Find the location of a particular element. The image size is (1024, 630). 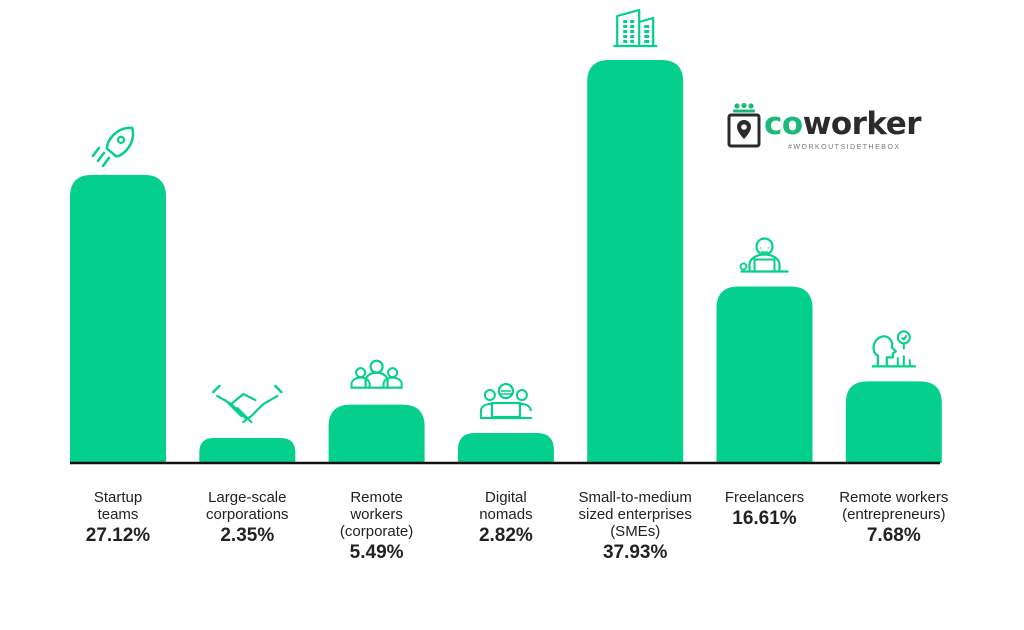

logo-wordmark: coworker is located at coordinates (843, 124).